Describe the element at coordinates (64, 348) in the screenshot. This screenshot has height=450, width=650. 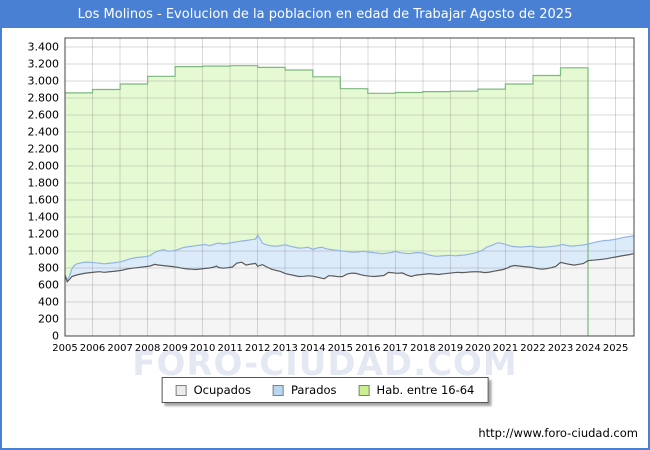
I see `svg-text: 2005` at that location.